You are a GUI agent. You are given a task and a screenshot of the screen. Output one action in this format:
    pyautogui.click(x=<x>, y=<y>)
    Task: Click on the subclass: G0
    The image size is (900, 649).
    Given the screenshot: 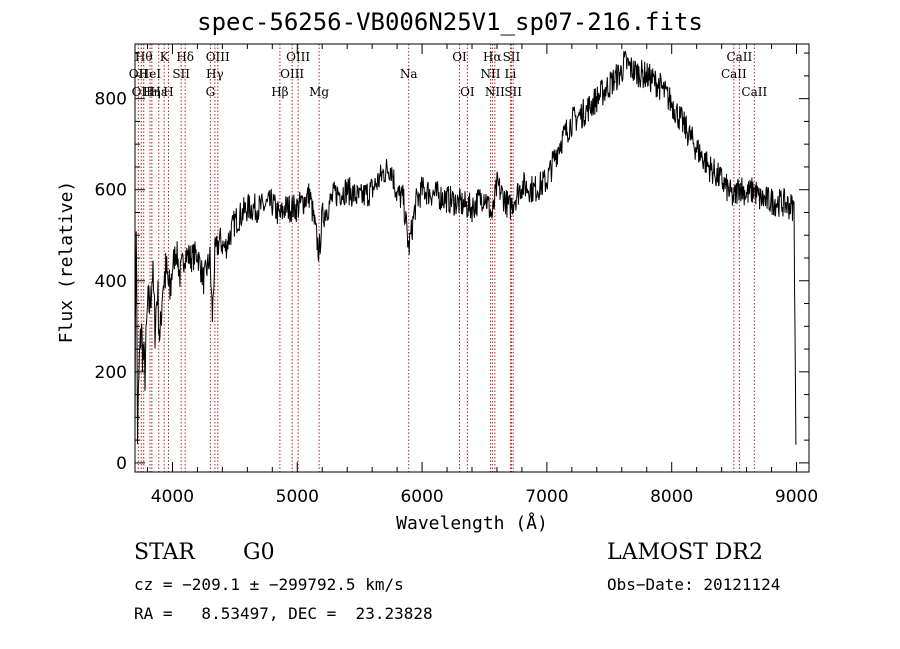 What is the action you would take?
    pyautogui.click(x=259, y=552)
    